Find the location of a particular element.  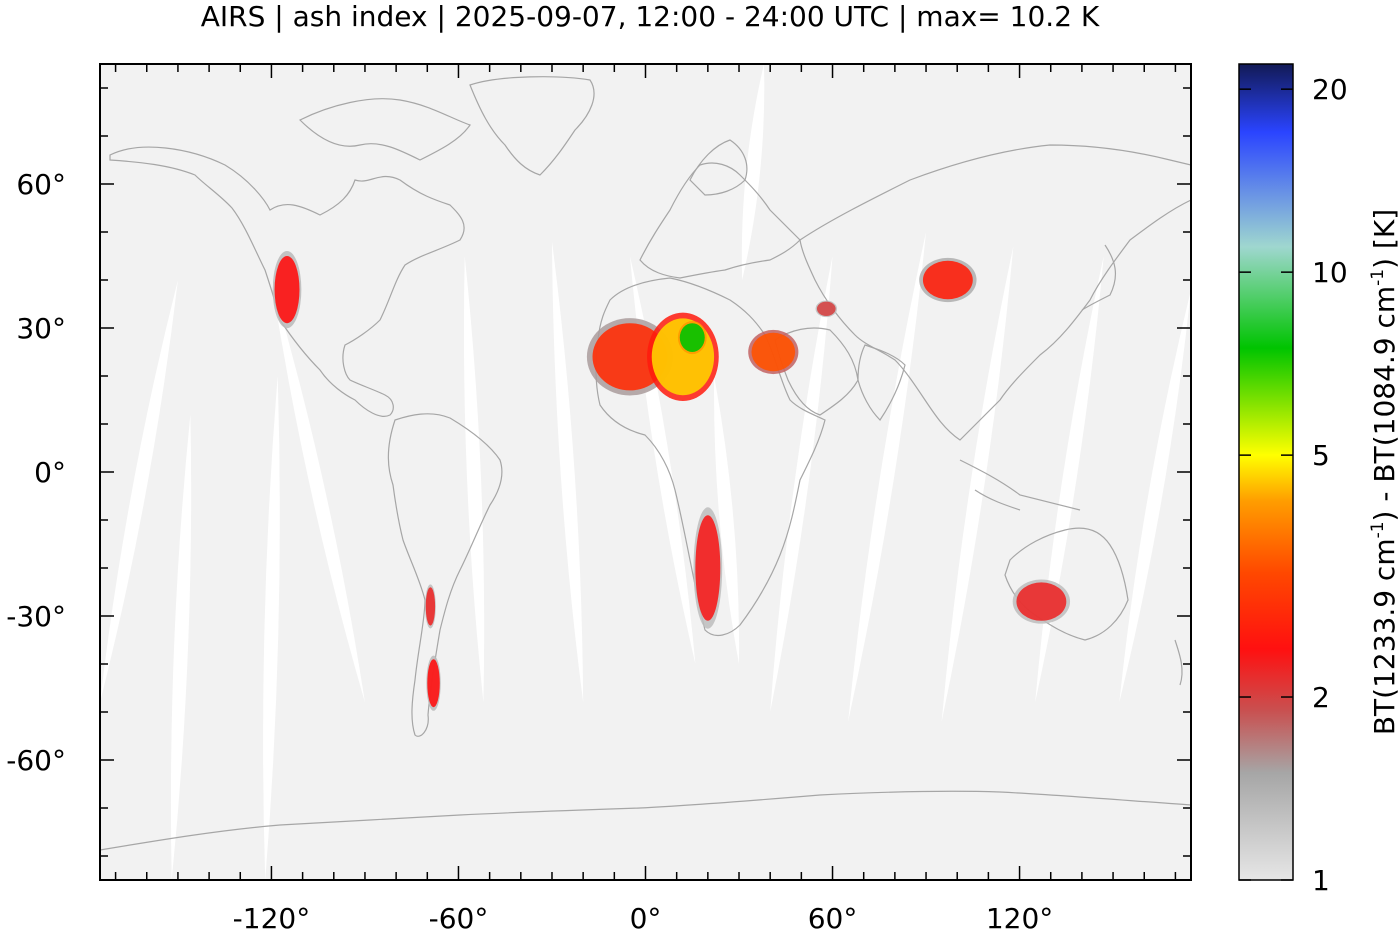

coast-north-america is located at coordinates (287, 281).